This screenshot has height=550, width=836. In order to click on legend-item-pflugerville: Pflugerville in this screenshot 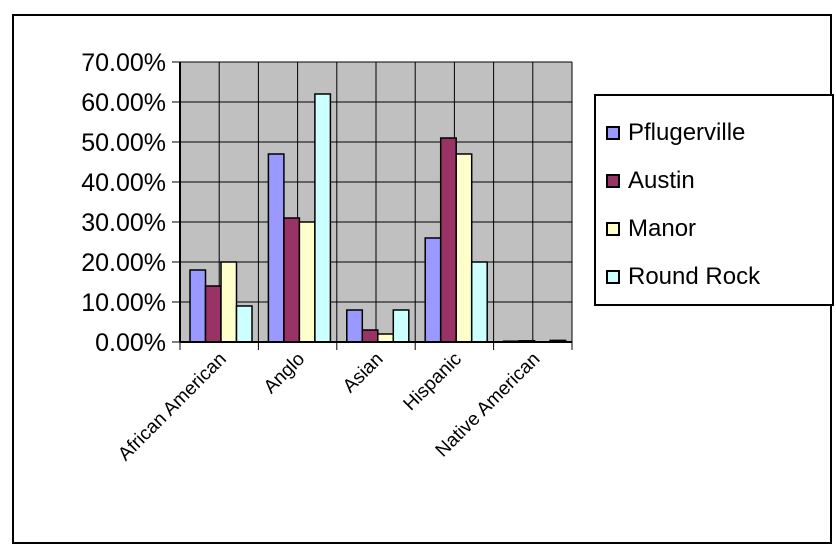, I will do `click(675, 133)`.